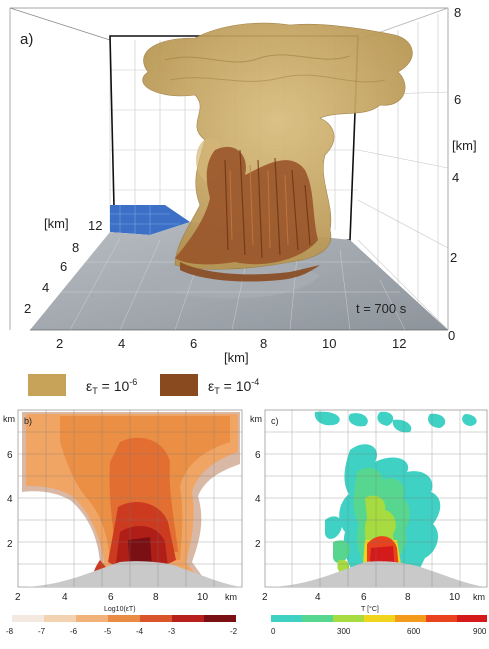 This screenshot has width=489, height=649. I want to click on x-tick: 2, so click(59, 343).